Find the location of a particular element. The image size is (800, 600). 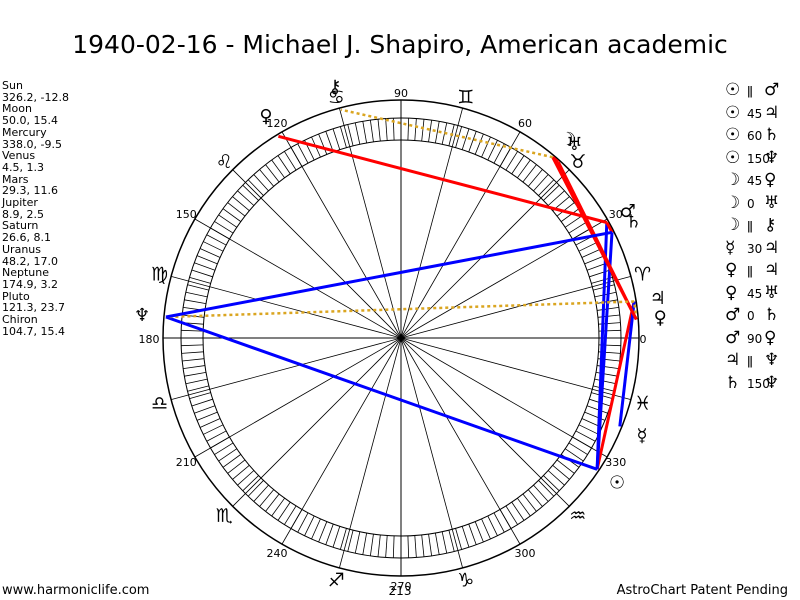

planet-coords-mars: 29.3, 11.6 is located at coordinates (30, 191).